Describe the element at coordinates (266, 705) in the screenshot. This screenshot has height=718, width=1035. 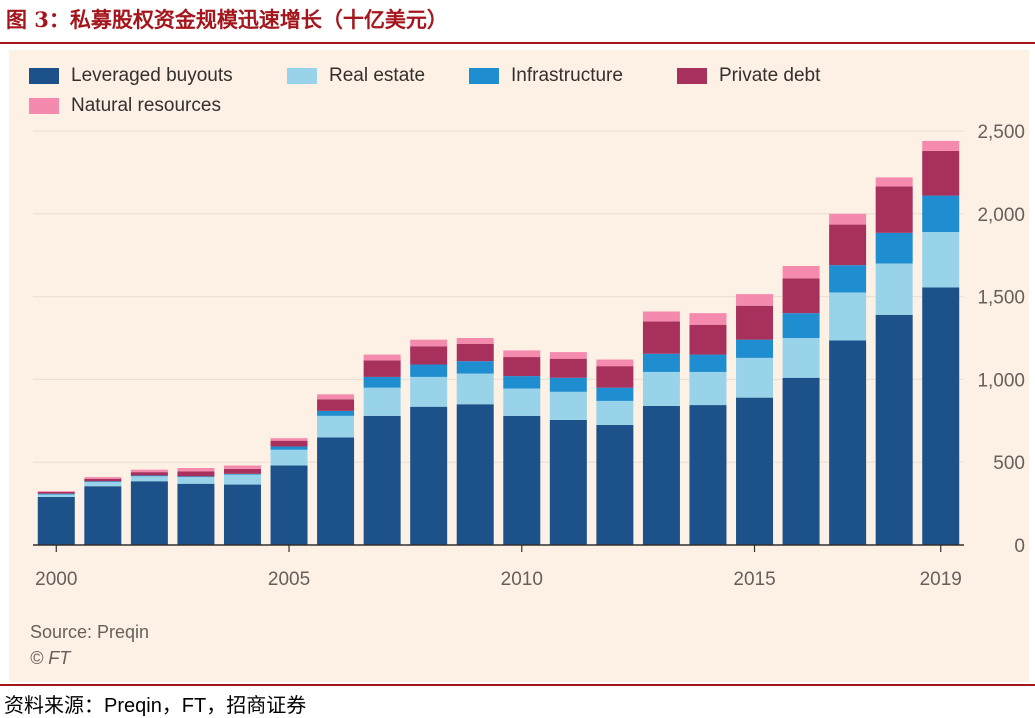
I see `footer-suffix: 招商证券` at that location.